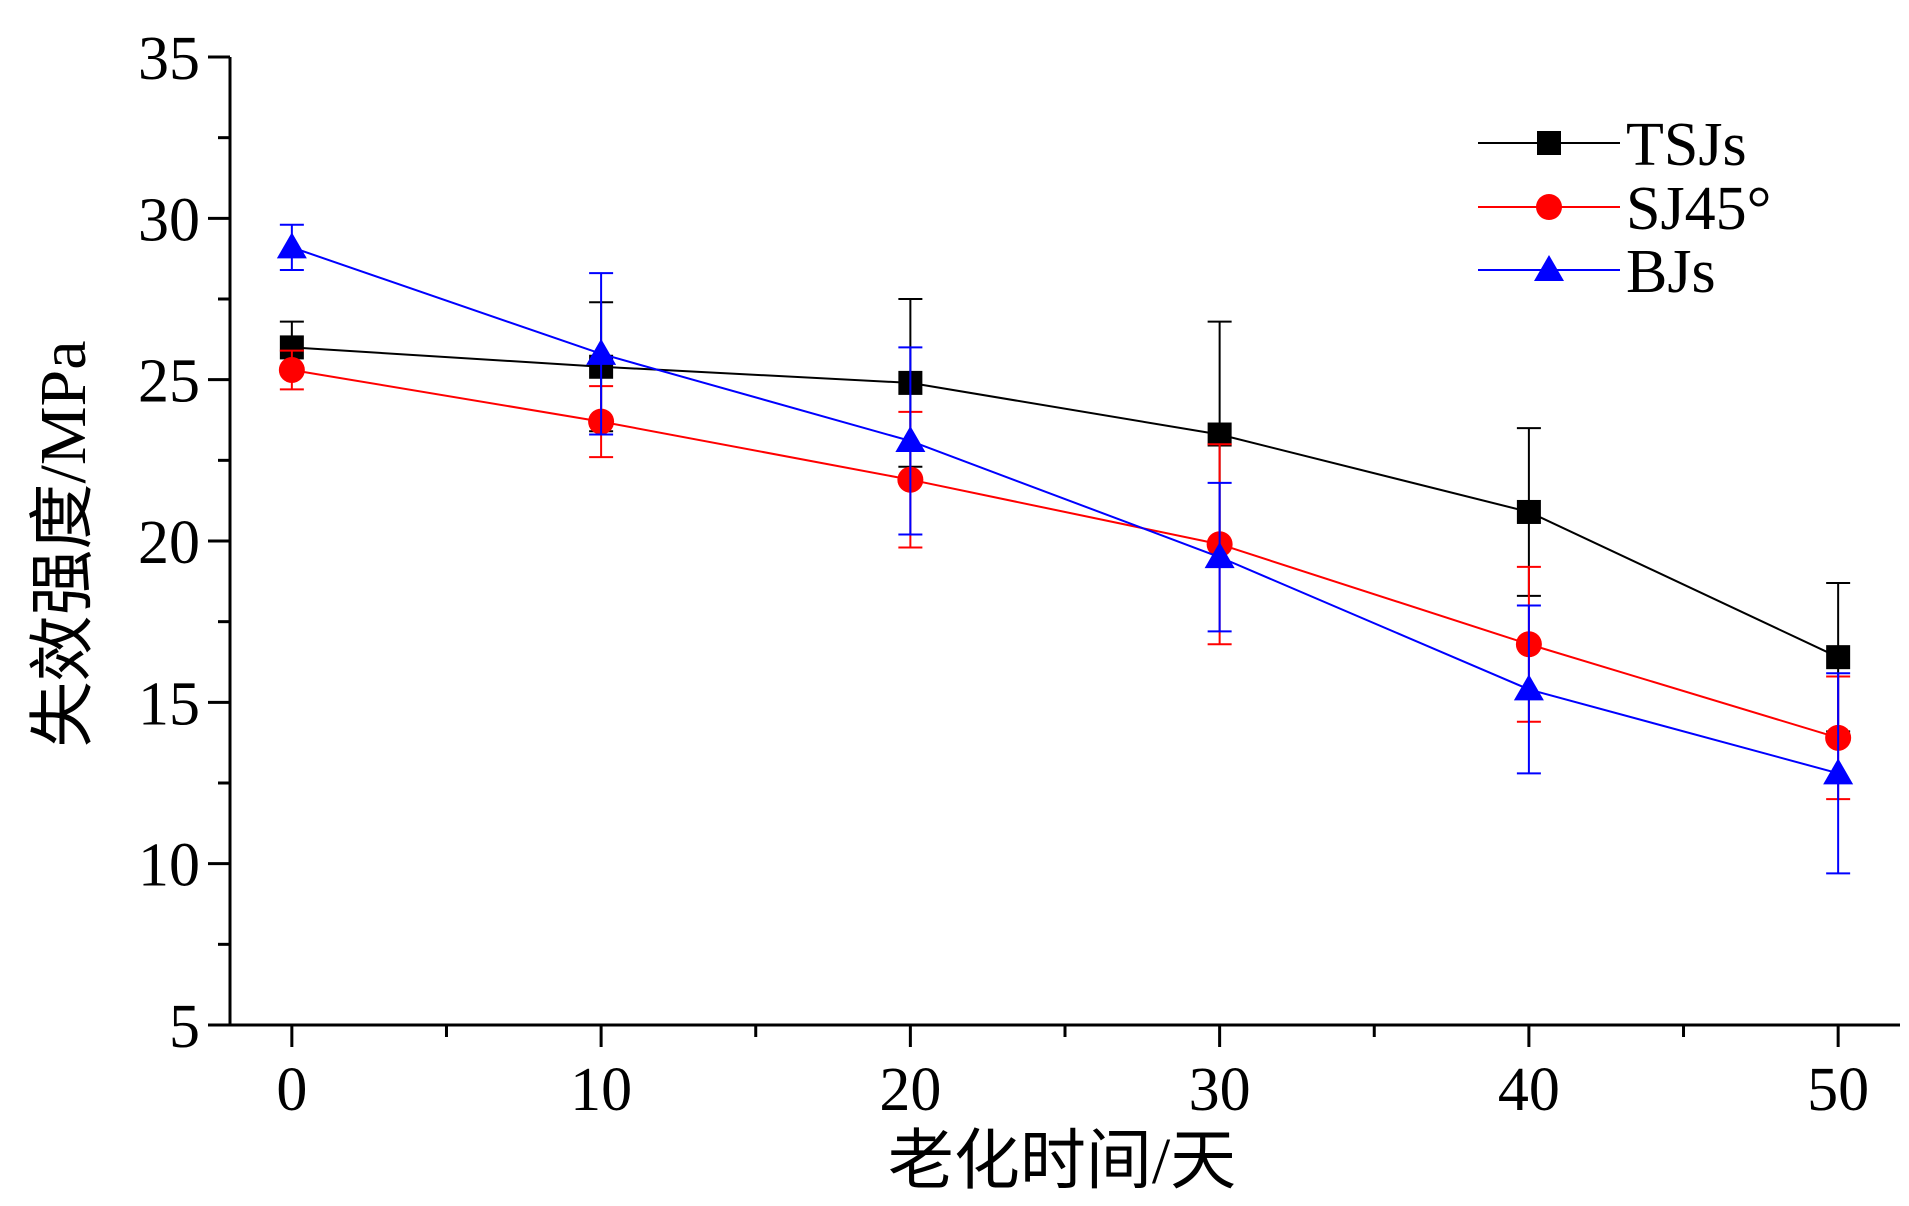 The height and width of the screenshot is (1206, 1909). Describe the element at coordinates (169, 382) in the screenshot. I see `y-tick-label: 25` at that location.